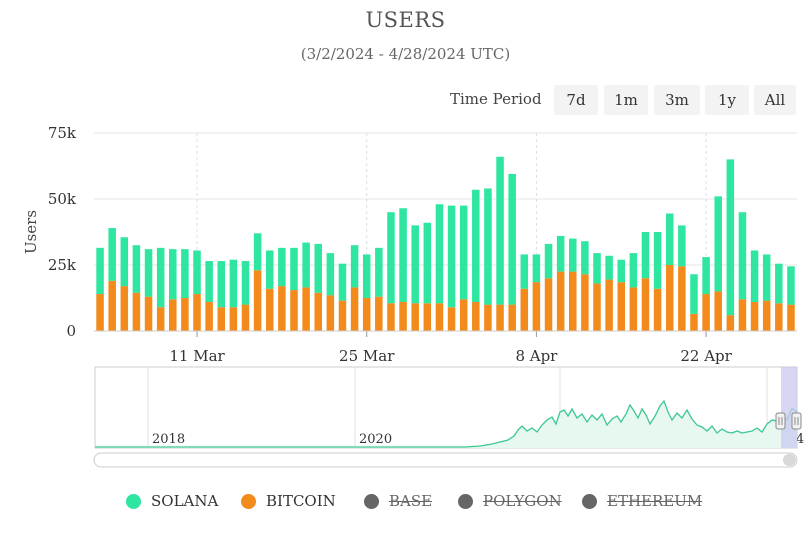 Image resolution: width=811 pixels, height=541 pixels. What do you see at coordinates (405, 54) in the screenshot?
I see `chart-subtitle: (3/2/2024 - 4/28/2024 UTC)` at bounding box center [405, 54].